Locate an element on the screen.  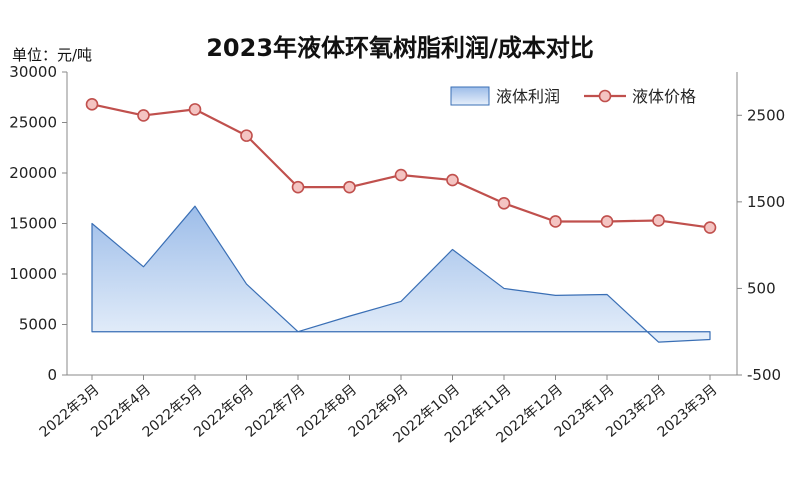
right-tick-label: -500 is located at coordinates (764, 375).